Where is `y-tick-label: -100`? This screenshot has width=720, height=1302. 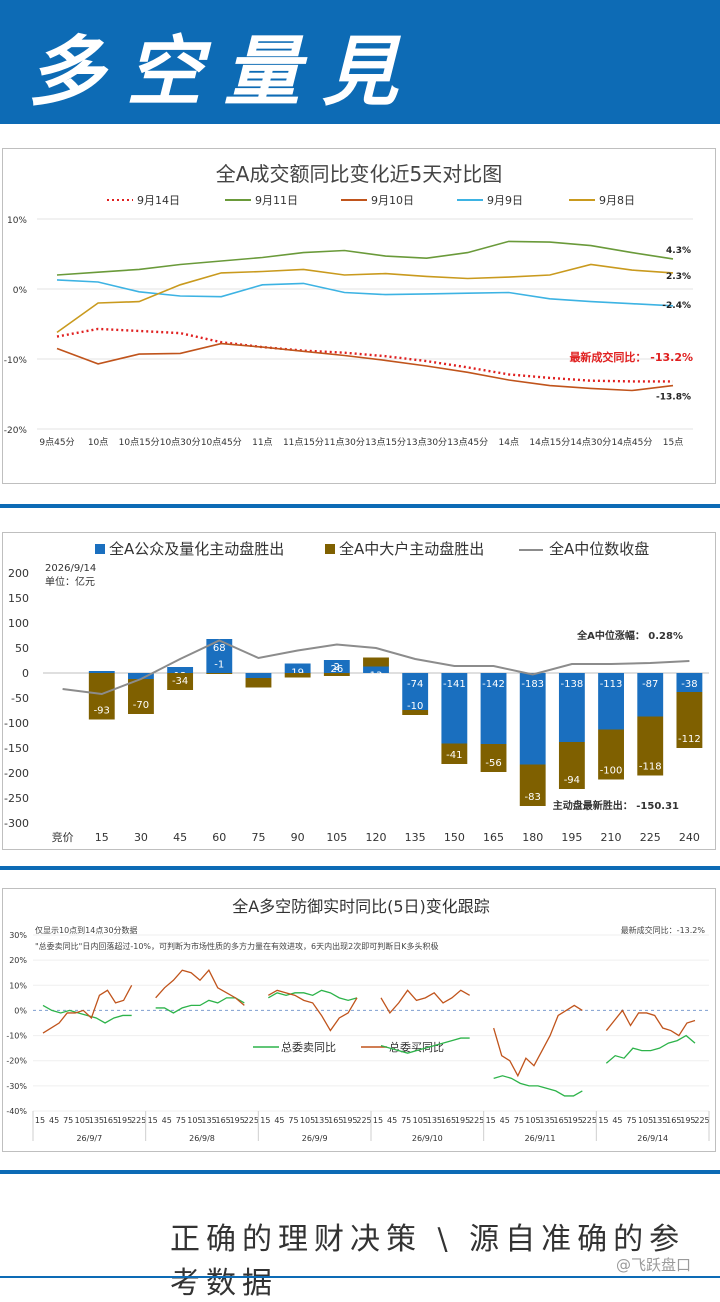 y-tick-label: -100 is located at coordinates (16, 723).